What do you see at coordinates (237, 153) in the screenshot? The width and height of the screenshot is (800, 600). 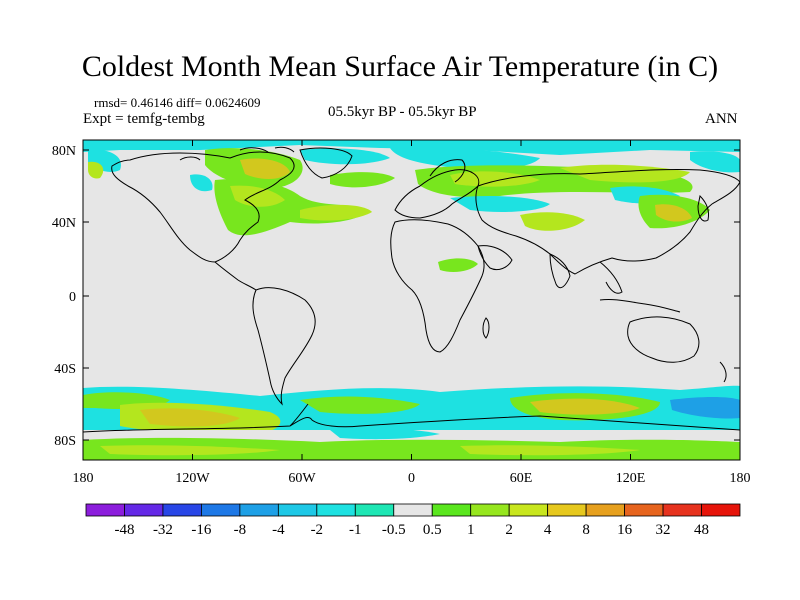 I see `coastline-arctic-islands` at bounding box center [237, 153].